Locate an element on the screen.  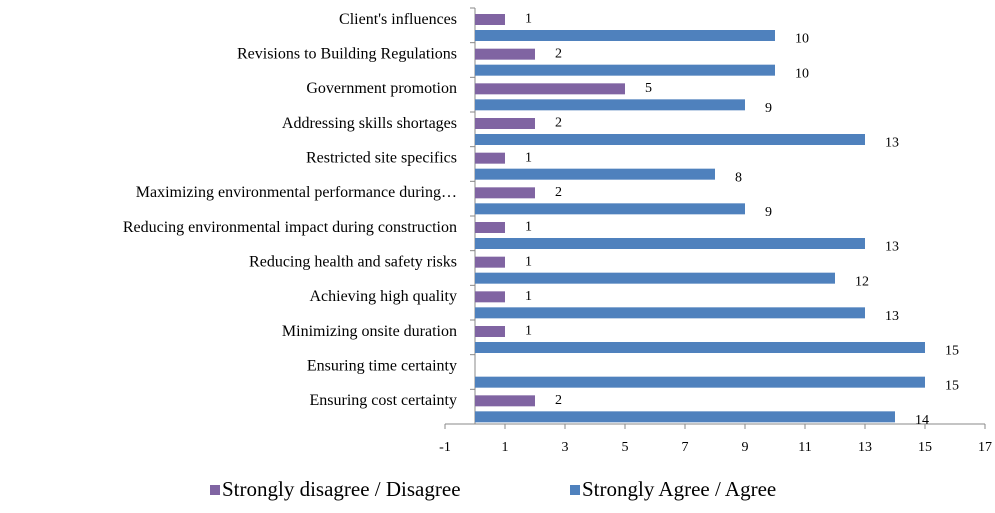
category-label: Minimizing onsite duration is located at coordinates (369, 331).